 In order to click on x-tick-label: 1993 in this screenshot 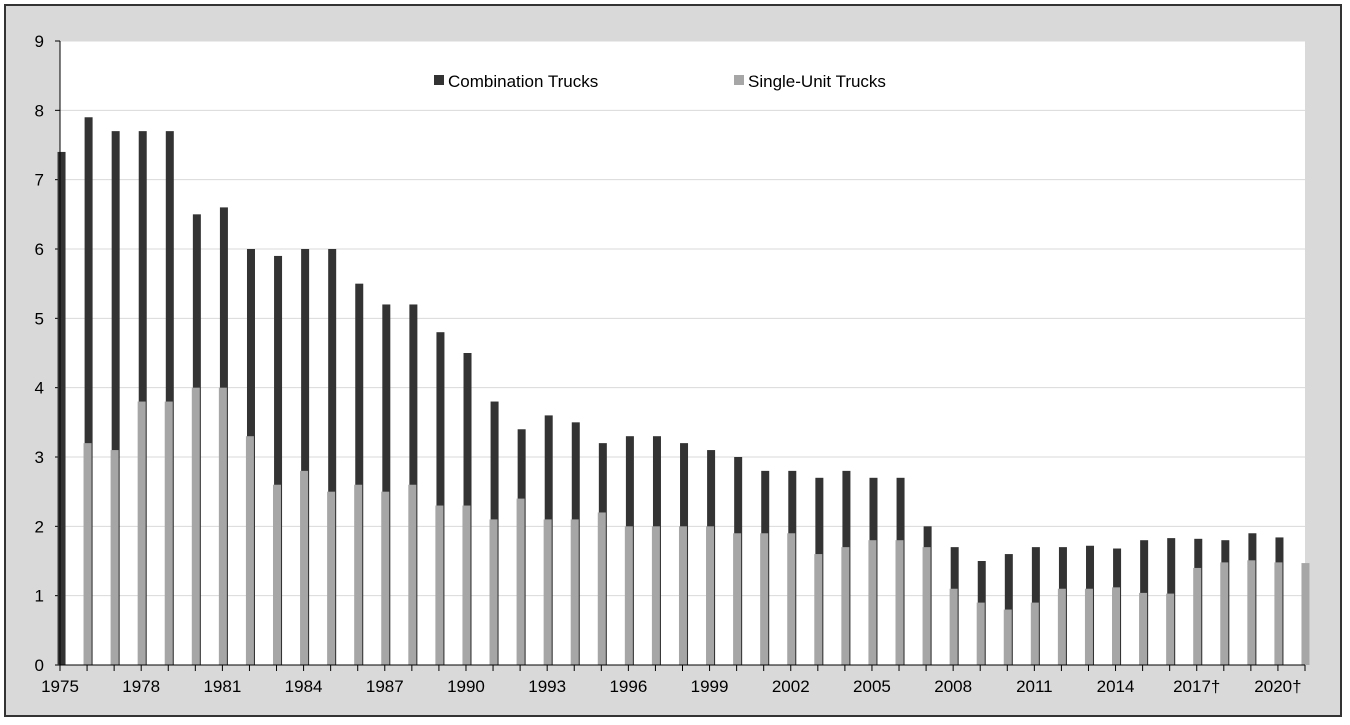, I will do `click(547, 686)`.